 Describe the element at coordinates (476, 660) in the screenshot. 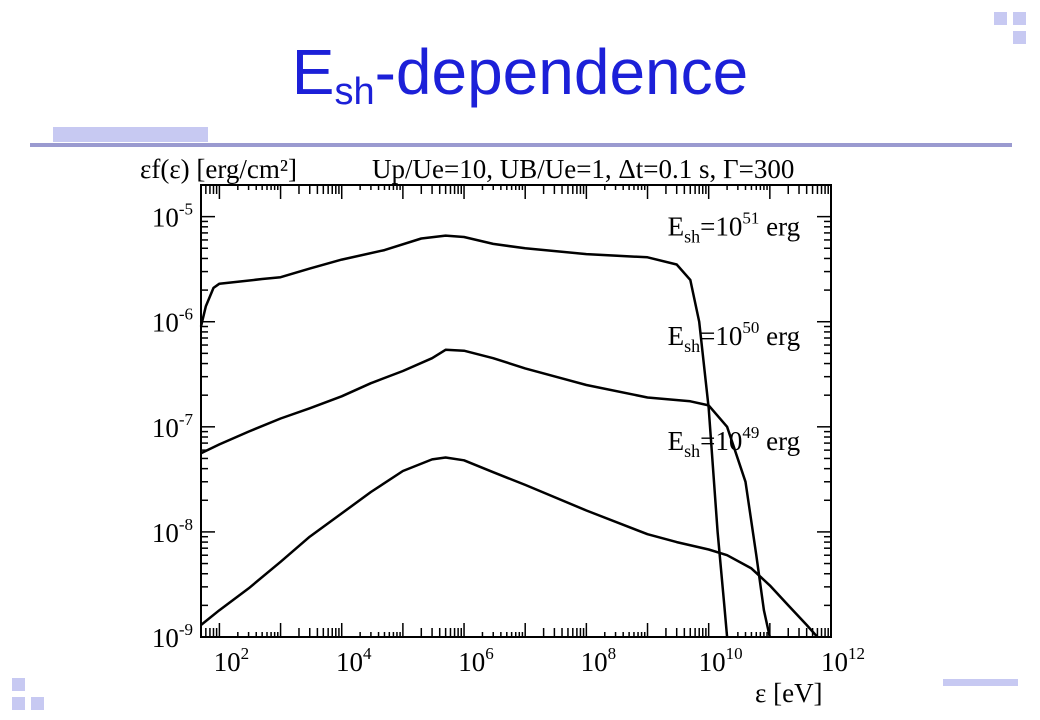

I see `x-tick-label: 10⁶` at that location.